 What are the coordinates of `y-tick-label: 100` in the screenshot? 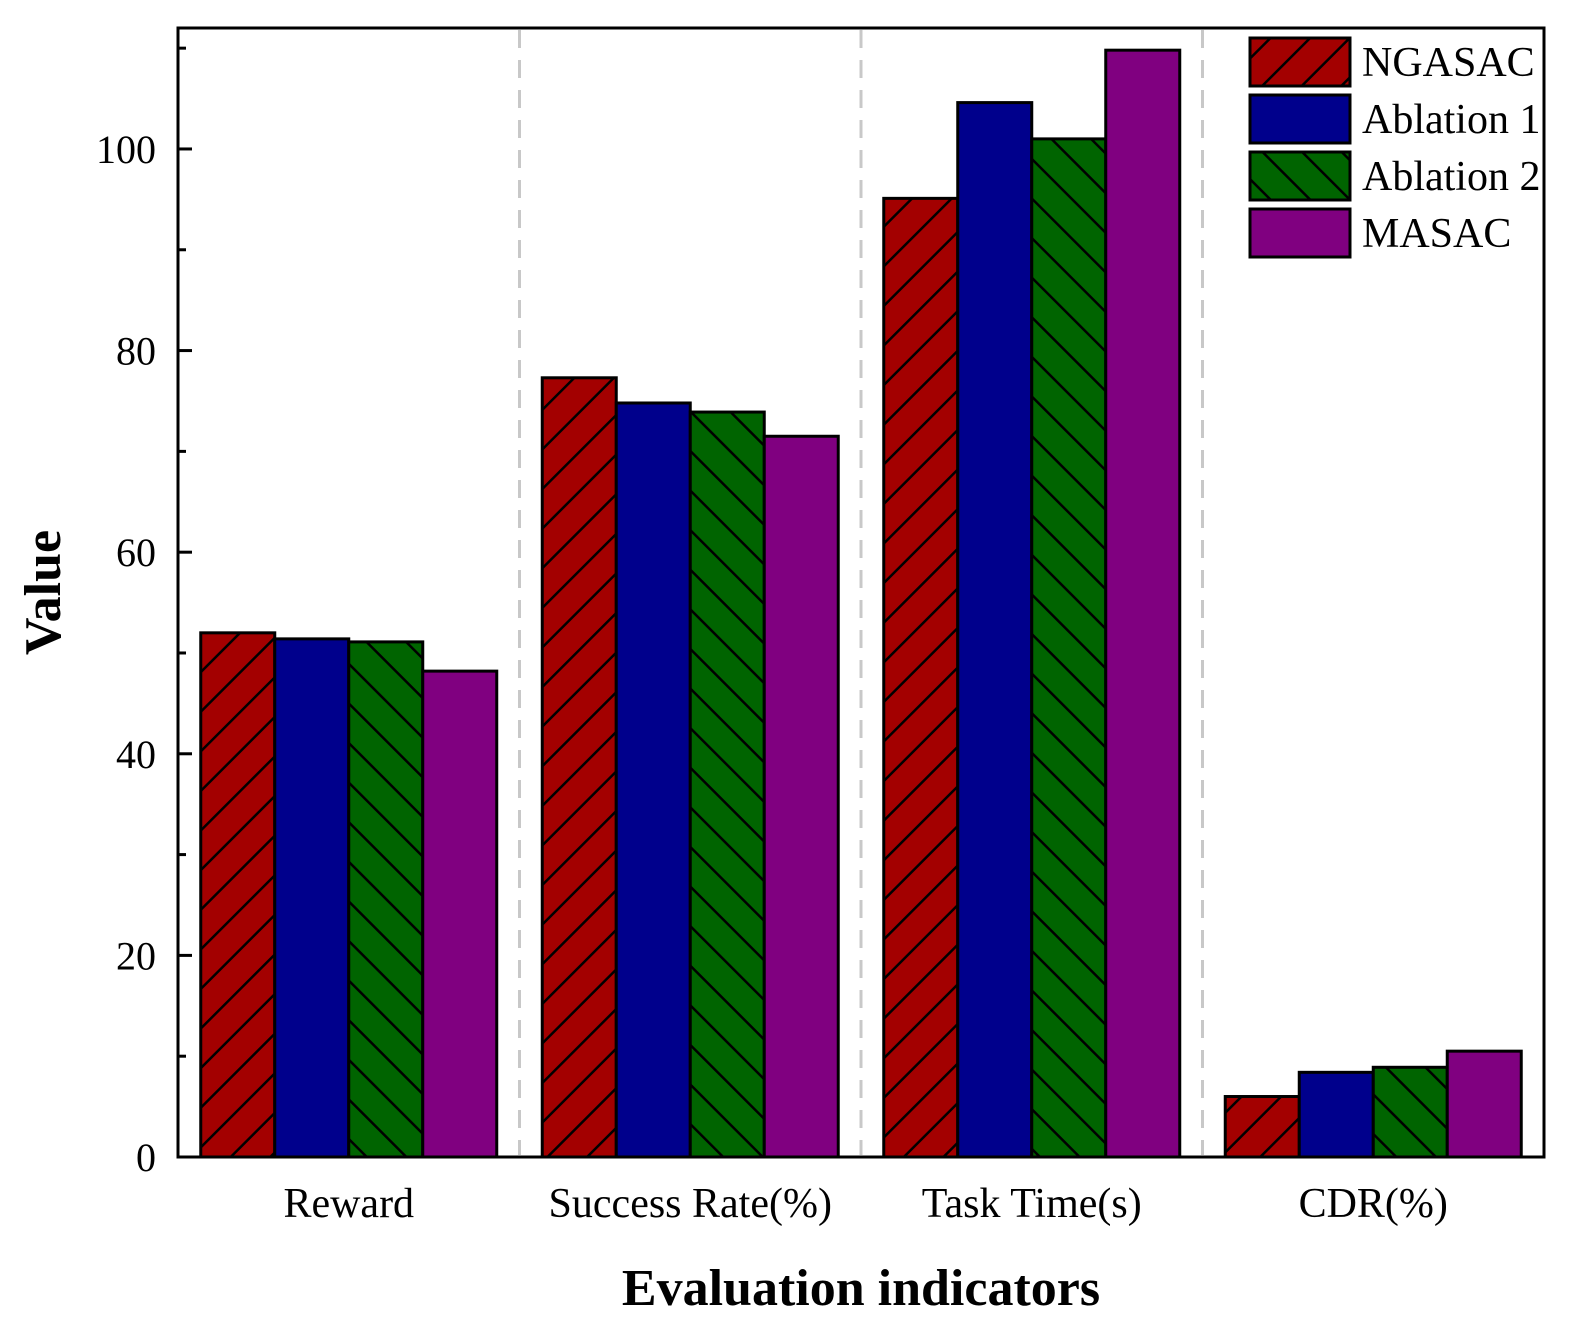 It's located at (126, 149).